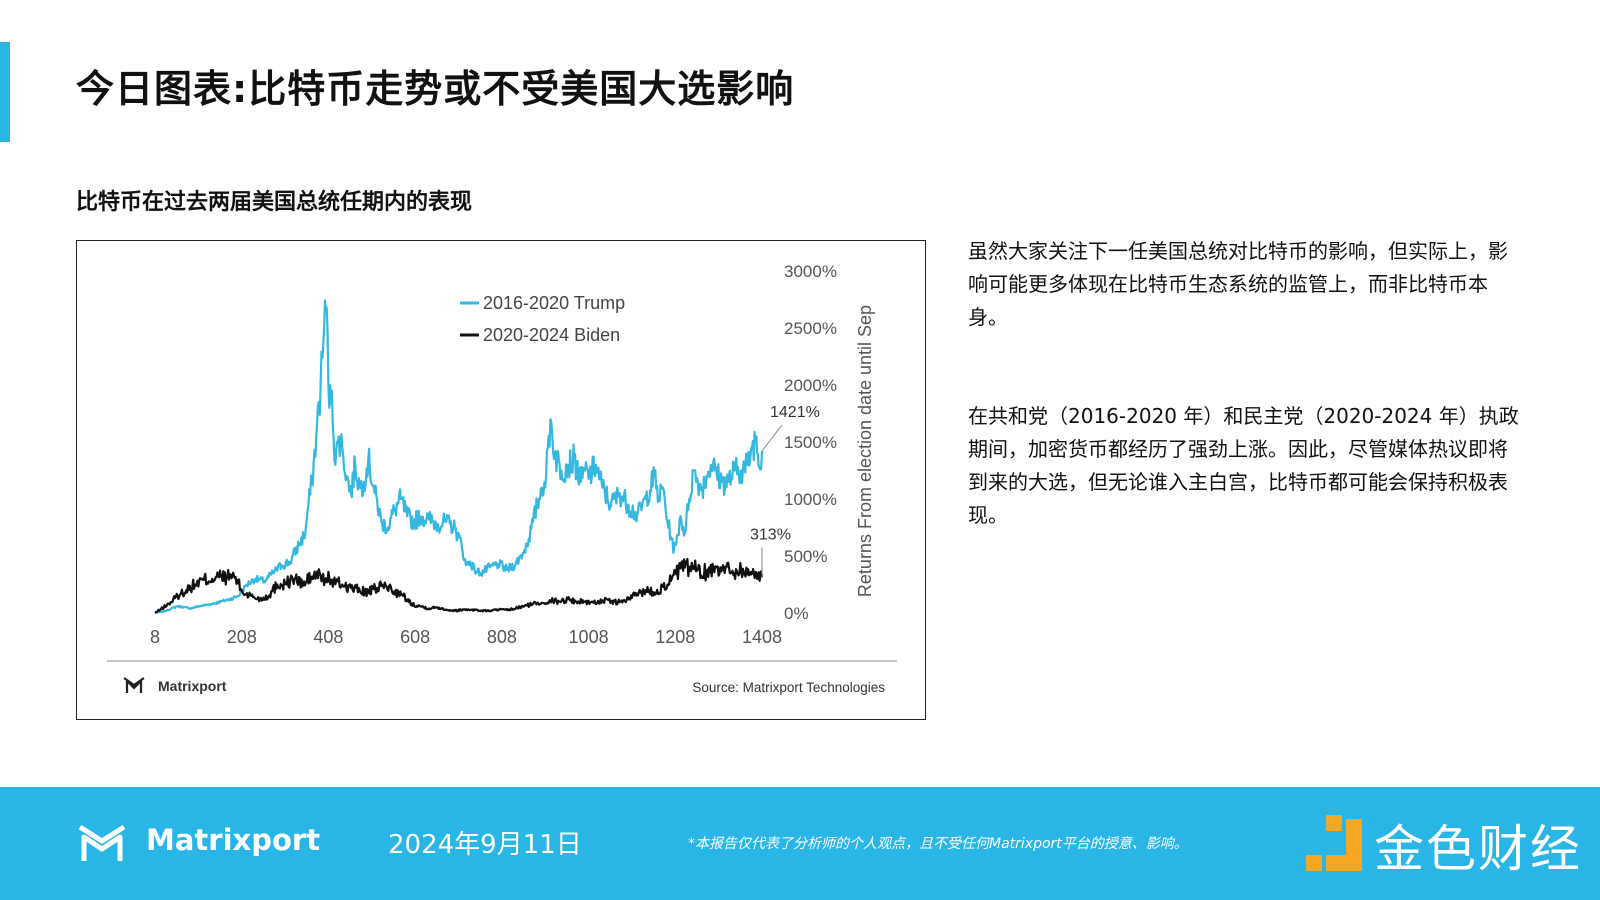  I want to click on y-tick-label: 500%, so click(805, 556).